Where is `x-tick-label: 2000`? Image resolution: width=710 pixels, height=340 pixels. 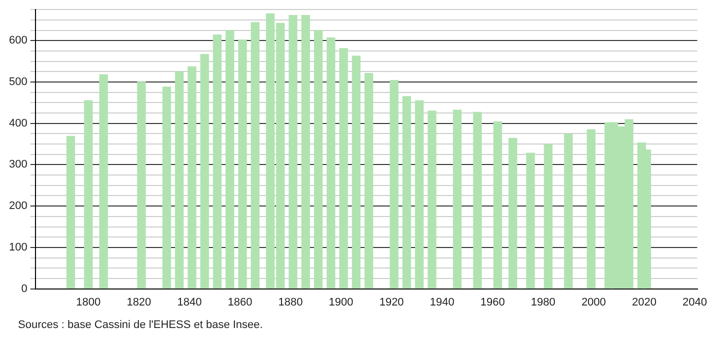
x-tick-label: 2000 is located at coordinates (593, 302).